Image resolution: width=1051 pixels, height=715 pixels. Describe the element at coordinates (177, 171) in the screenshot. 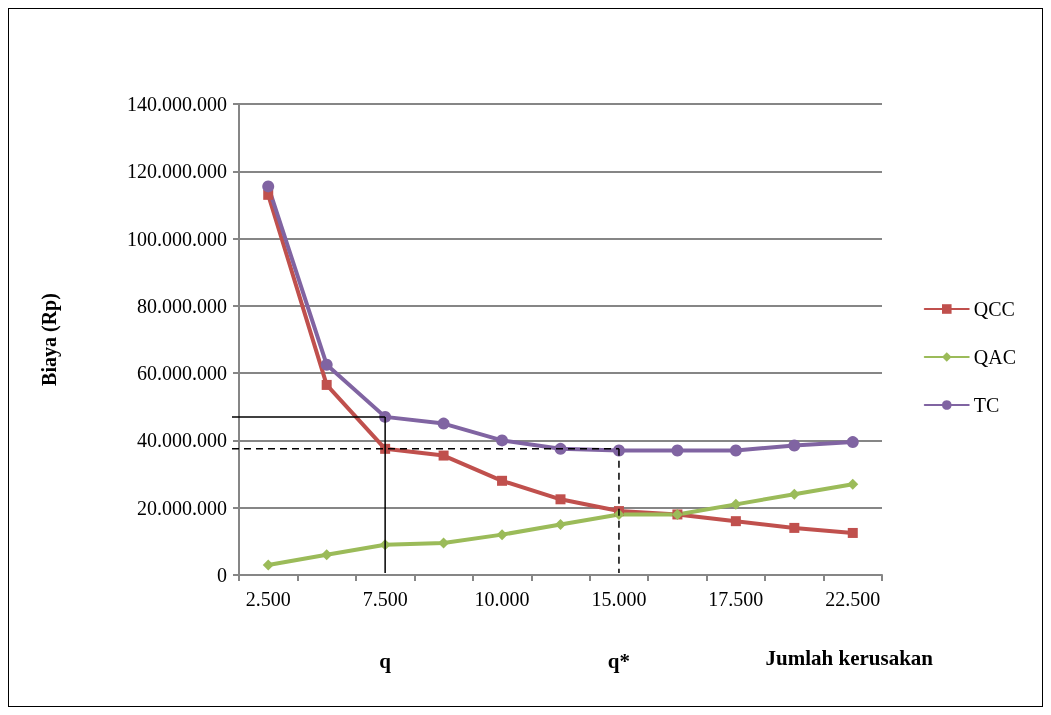

I see `y-tick-label: 120.000.000` at that location.